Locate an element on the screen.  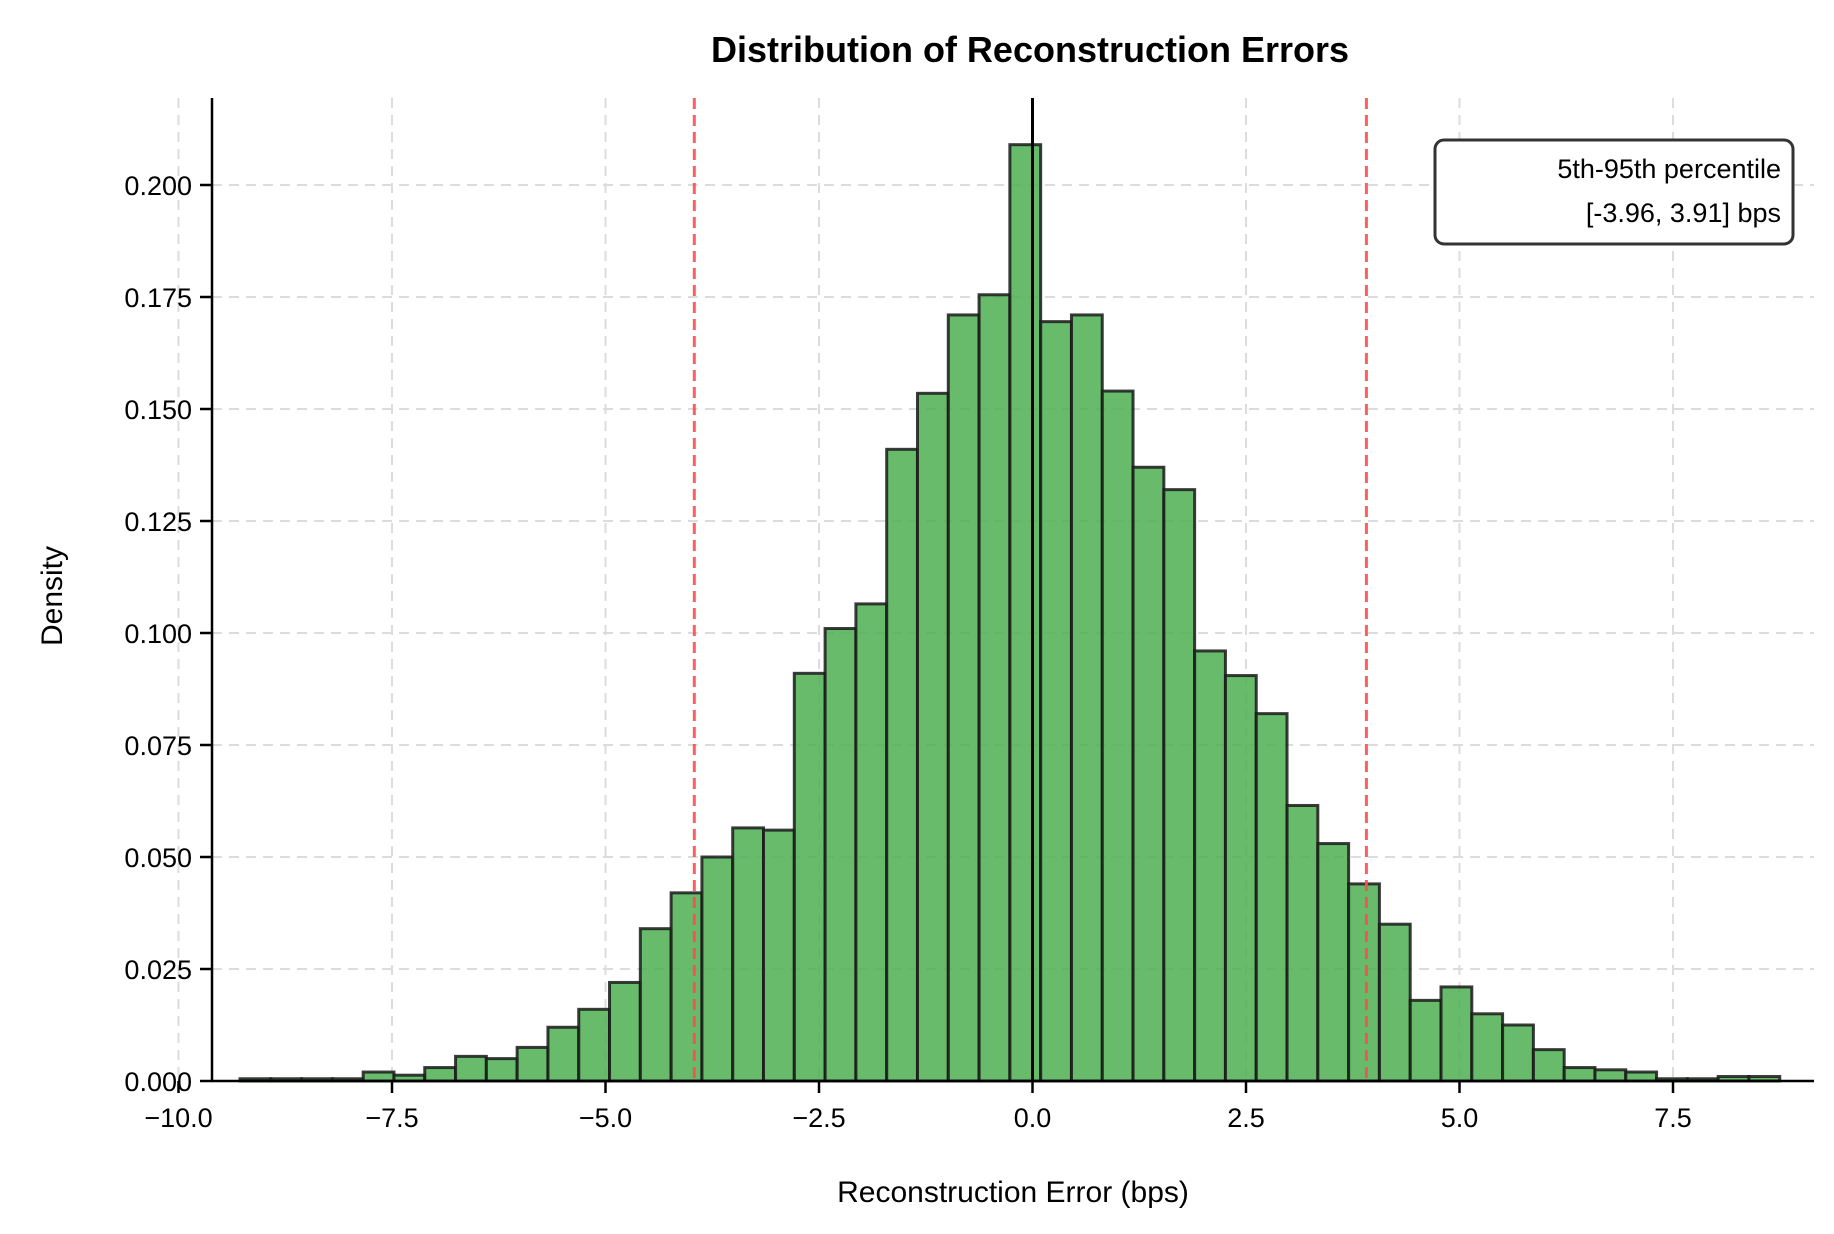
x-tick-label: −2.5 is located at coordinates (818, 1118).